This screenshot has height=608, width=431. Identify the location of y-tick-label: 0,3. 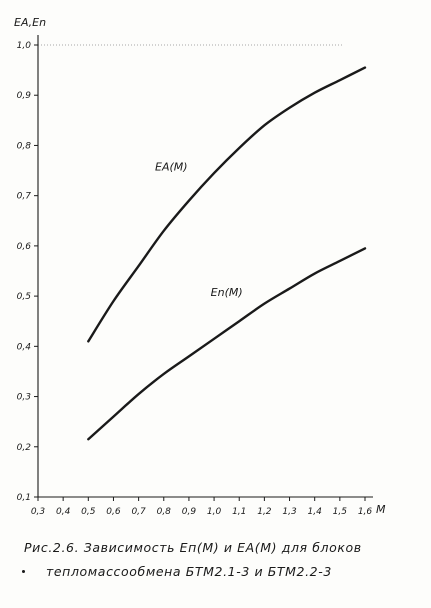
(24, 398).